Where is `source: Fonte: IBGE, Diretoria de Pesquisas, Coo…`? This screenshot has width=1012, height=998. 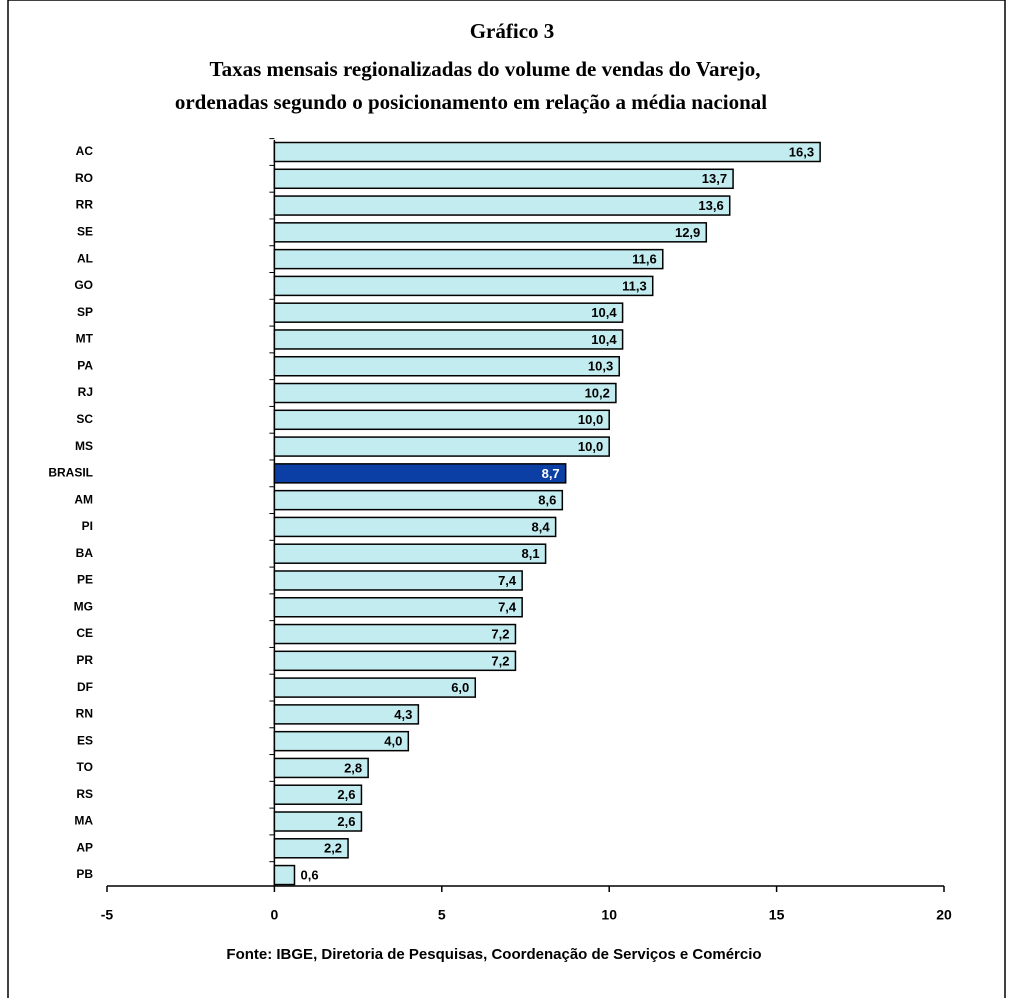
source: Fonte: IBGE, Diretoria de Pesquisas, Coo… is located at coordinates (493, 954).